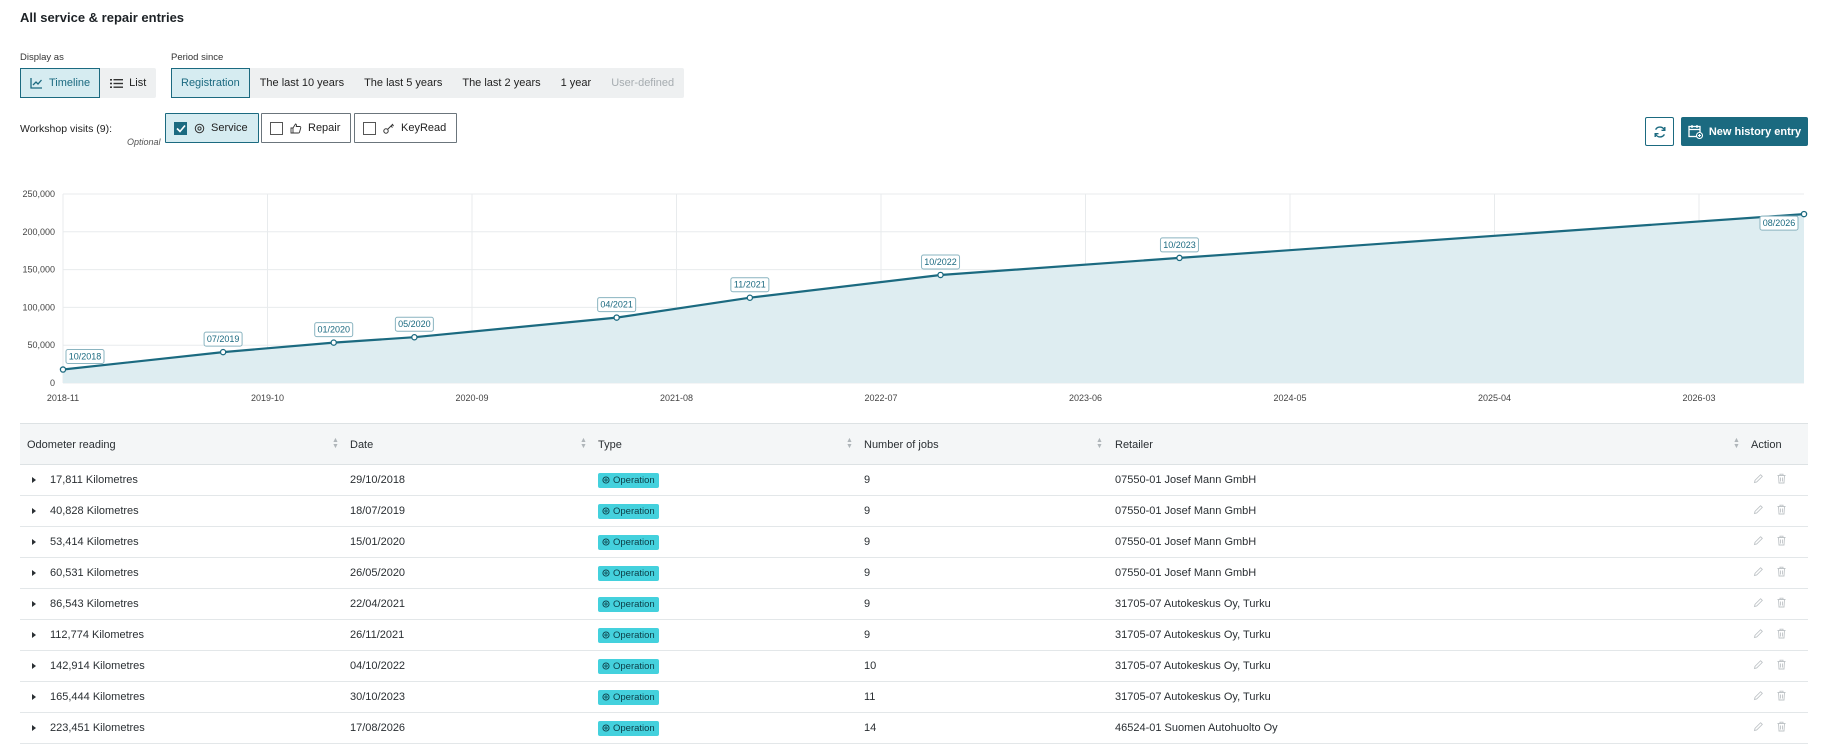  What do you see at coordinates (389, 128) in the screenshot?
I see `key-icon` at bounding box center [389, 128].